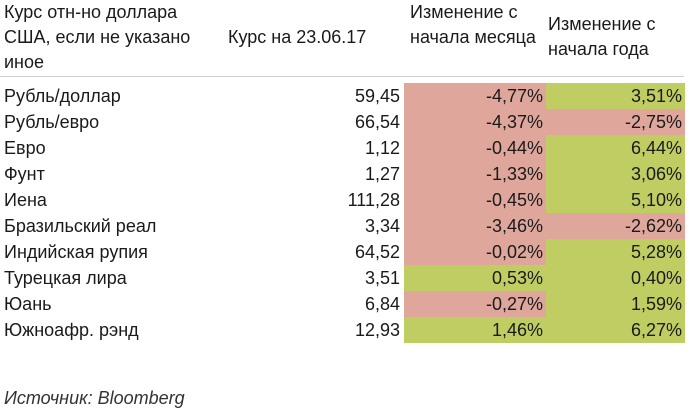 This screenshot has height=416, width=692. Describe the element at coordinates (615, 252) in the screenshot. I see `year-change: 5,28%` at that location.